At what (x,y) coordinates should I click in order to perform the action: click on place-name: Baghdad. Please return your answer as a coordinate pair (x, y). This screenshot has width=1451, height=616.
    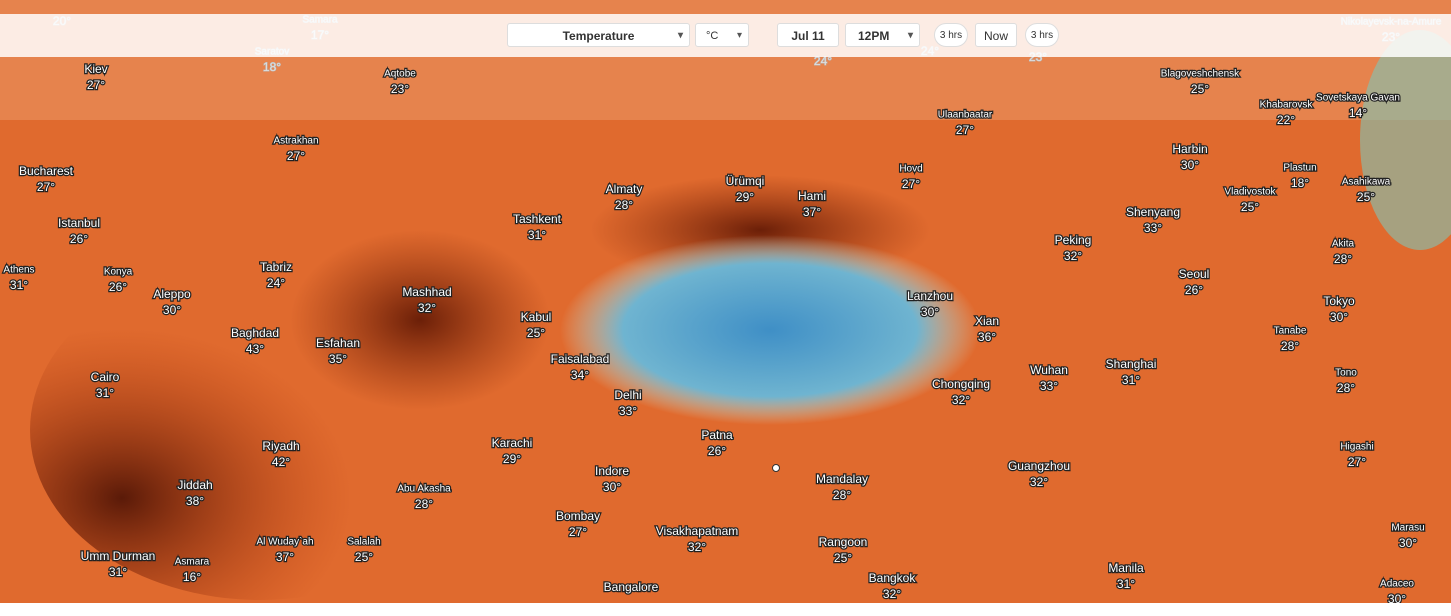
    Looking at the image, I should click on (255, 333).